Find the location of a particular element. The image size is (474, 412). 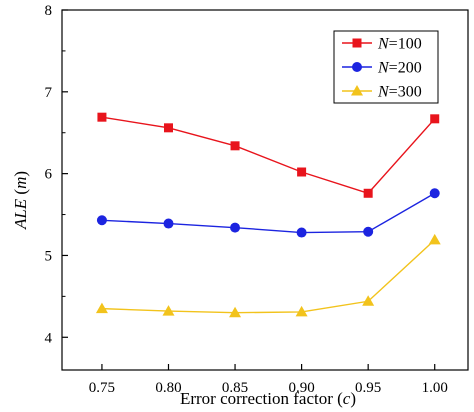

x-axis: 0.75 0.80 0.85 0.90 0.95 1.00 is located at coordinates (268, 380).